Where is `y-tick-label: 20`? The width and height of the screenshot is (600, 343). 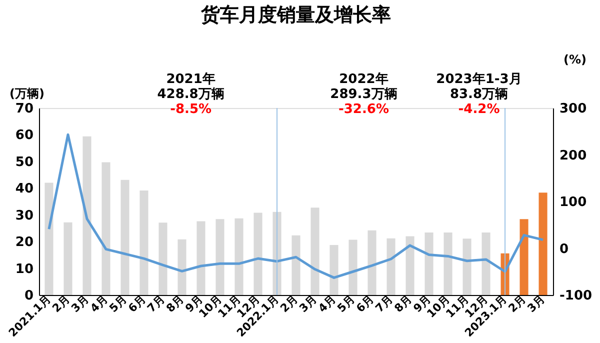
y-tick-label: 20 is located at coordinates (24, 242).